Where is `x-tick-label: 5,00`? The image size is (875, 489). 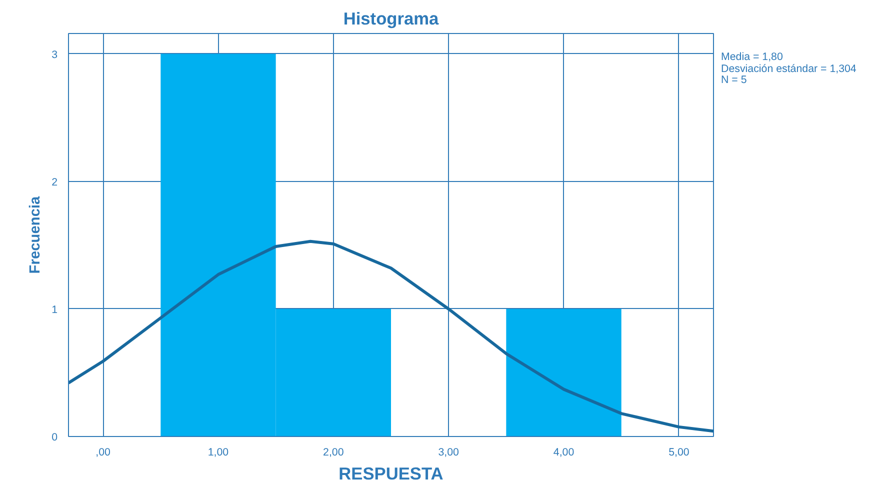 x-tick-label: 5,00 is located at coordinates (679, 452).